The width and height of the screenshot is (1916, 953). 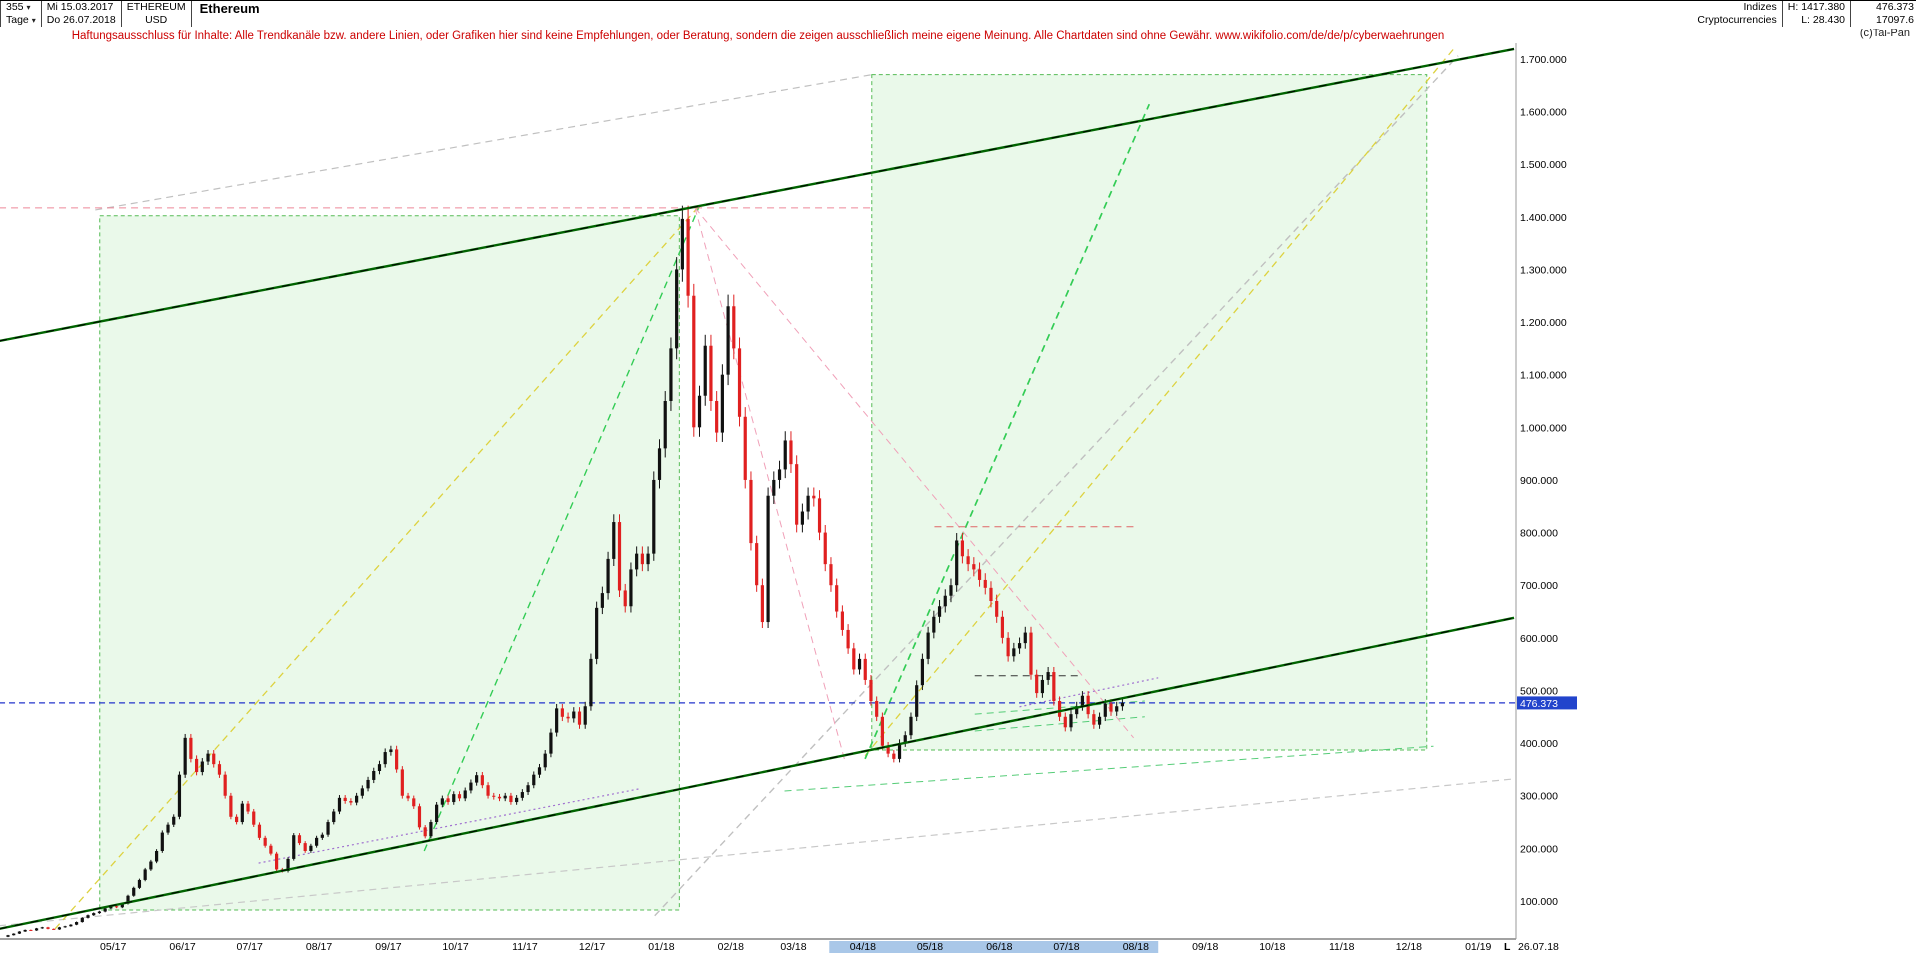 What do you see at coordinates (80, 7) in the screenshot?
I see `date-from: Mi 15.03.2017` at bounding box center [80, 7].